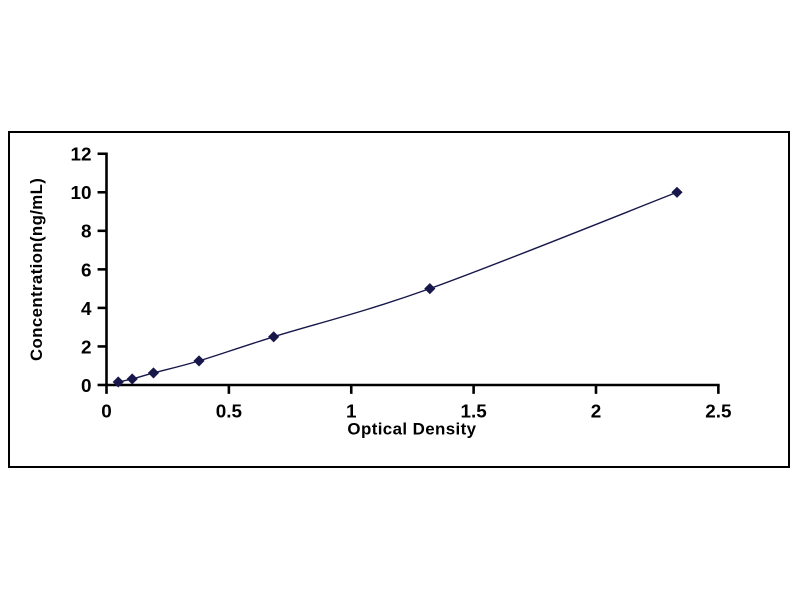 This screenshot has width=800, height=600. Describe the element at coordinates (86, 385) in the screenshot. I see `y-tick-label-0: 0` at that location.